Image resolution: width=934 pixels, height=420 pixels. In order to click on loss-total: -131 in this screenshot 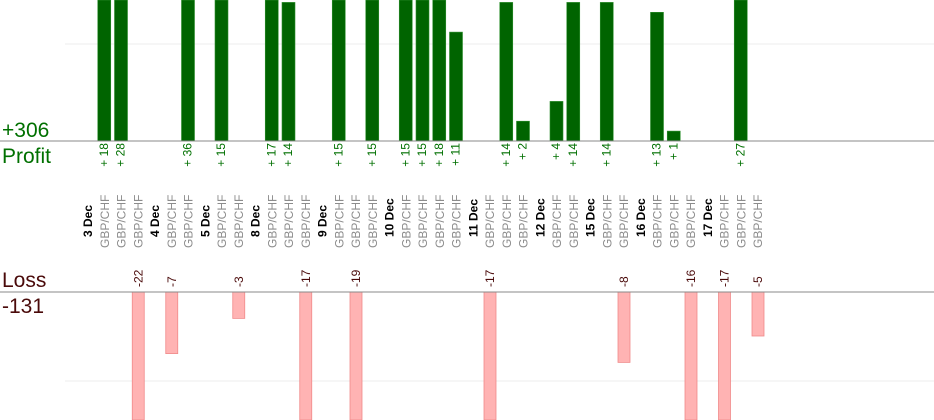, I will do `click(23, 306)`.